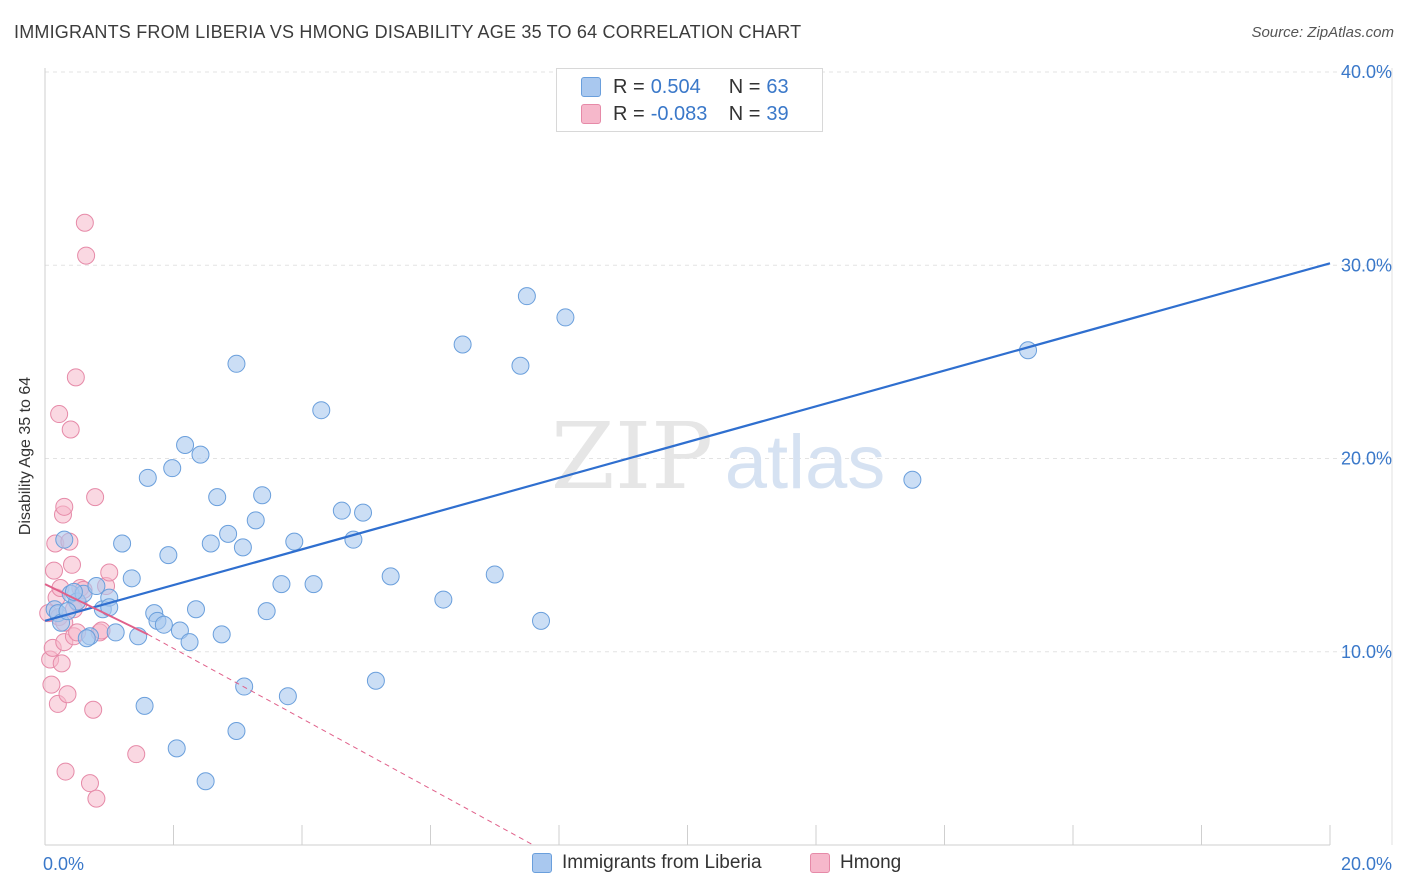 This screenshot has height=892, width=1406. What do you see at coordinates (1366, 362) in the screenshot?
I see `y-tick-labels: 10.0% 20.0% 30.0% 40.0%` at bounding box center [1366, 362].